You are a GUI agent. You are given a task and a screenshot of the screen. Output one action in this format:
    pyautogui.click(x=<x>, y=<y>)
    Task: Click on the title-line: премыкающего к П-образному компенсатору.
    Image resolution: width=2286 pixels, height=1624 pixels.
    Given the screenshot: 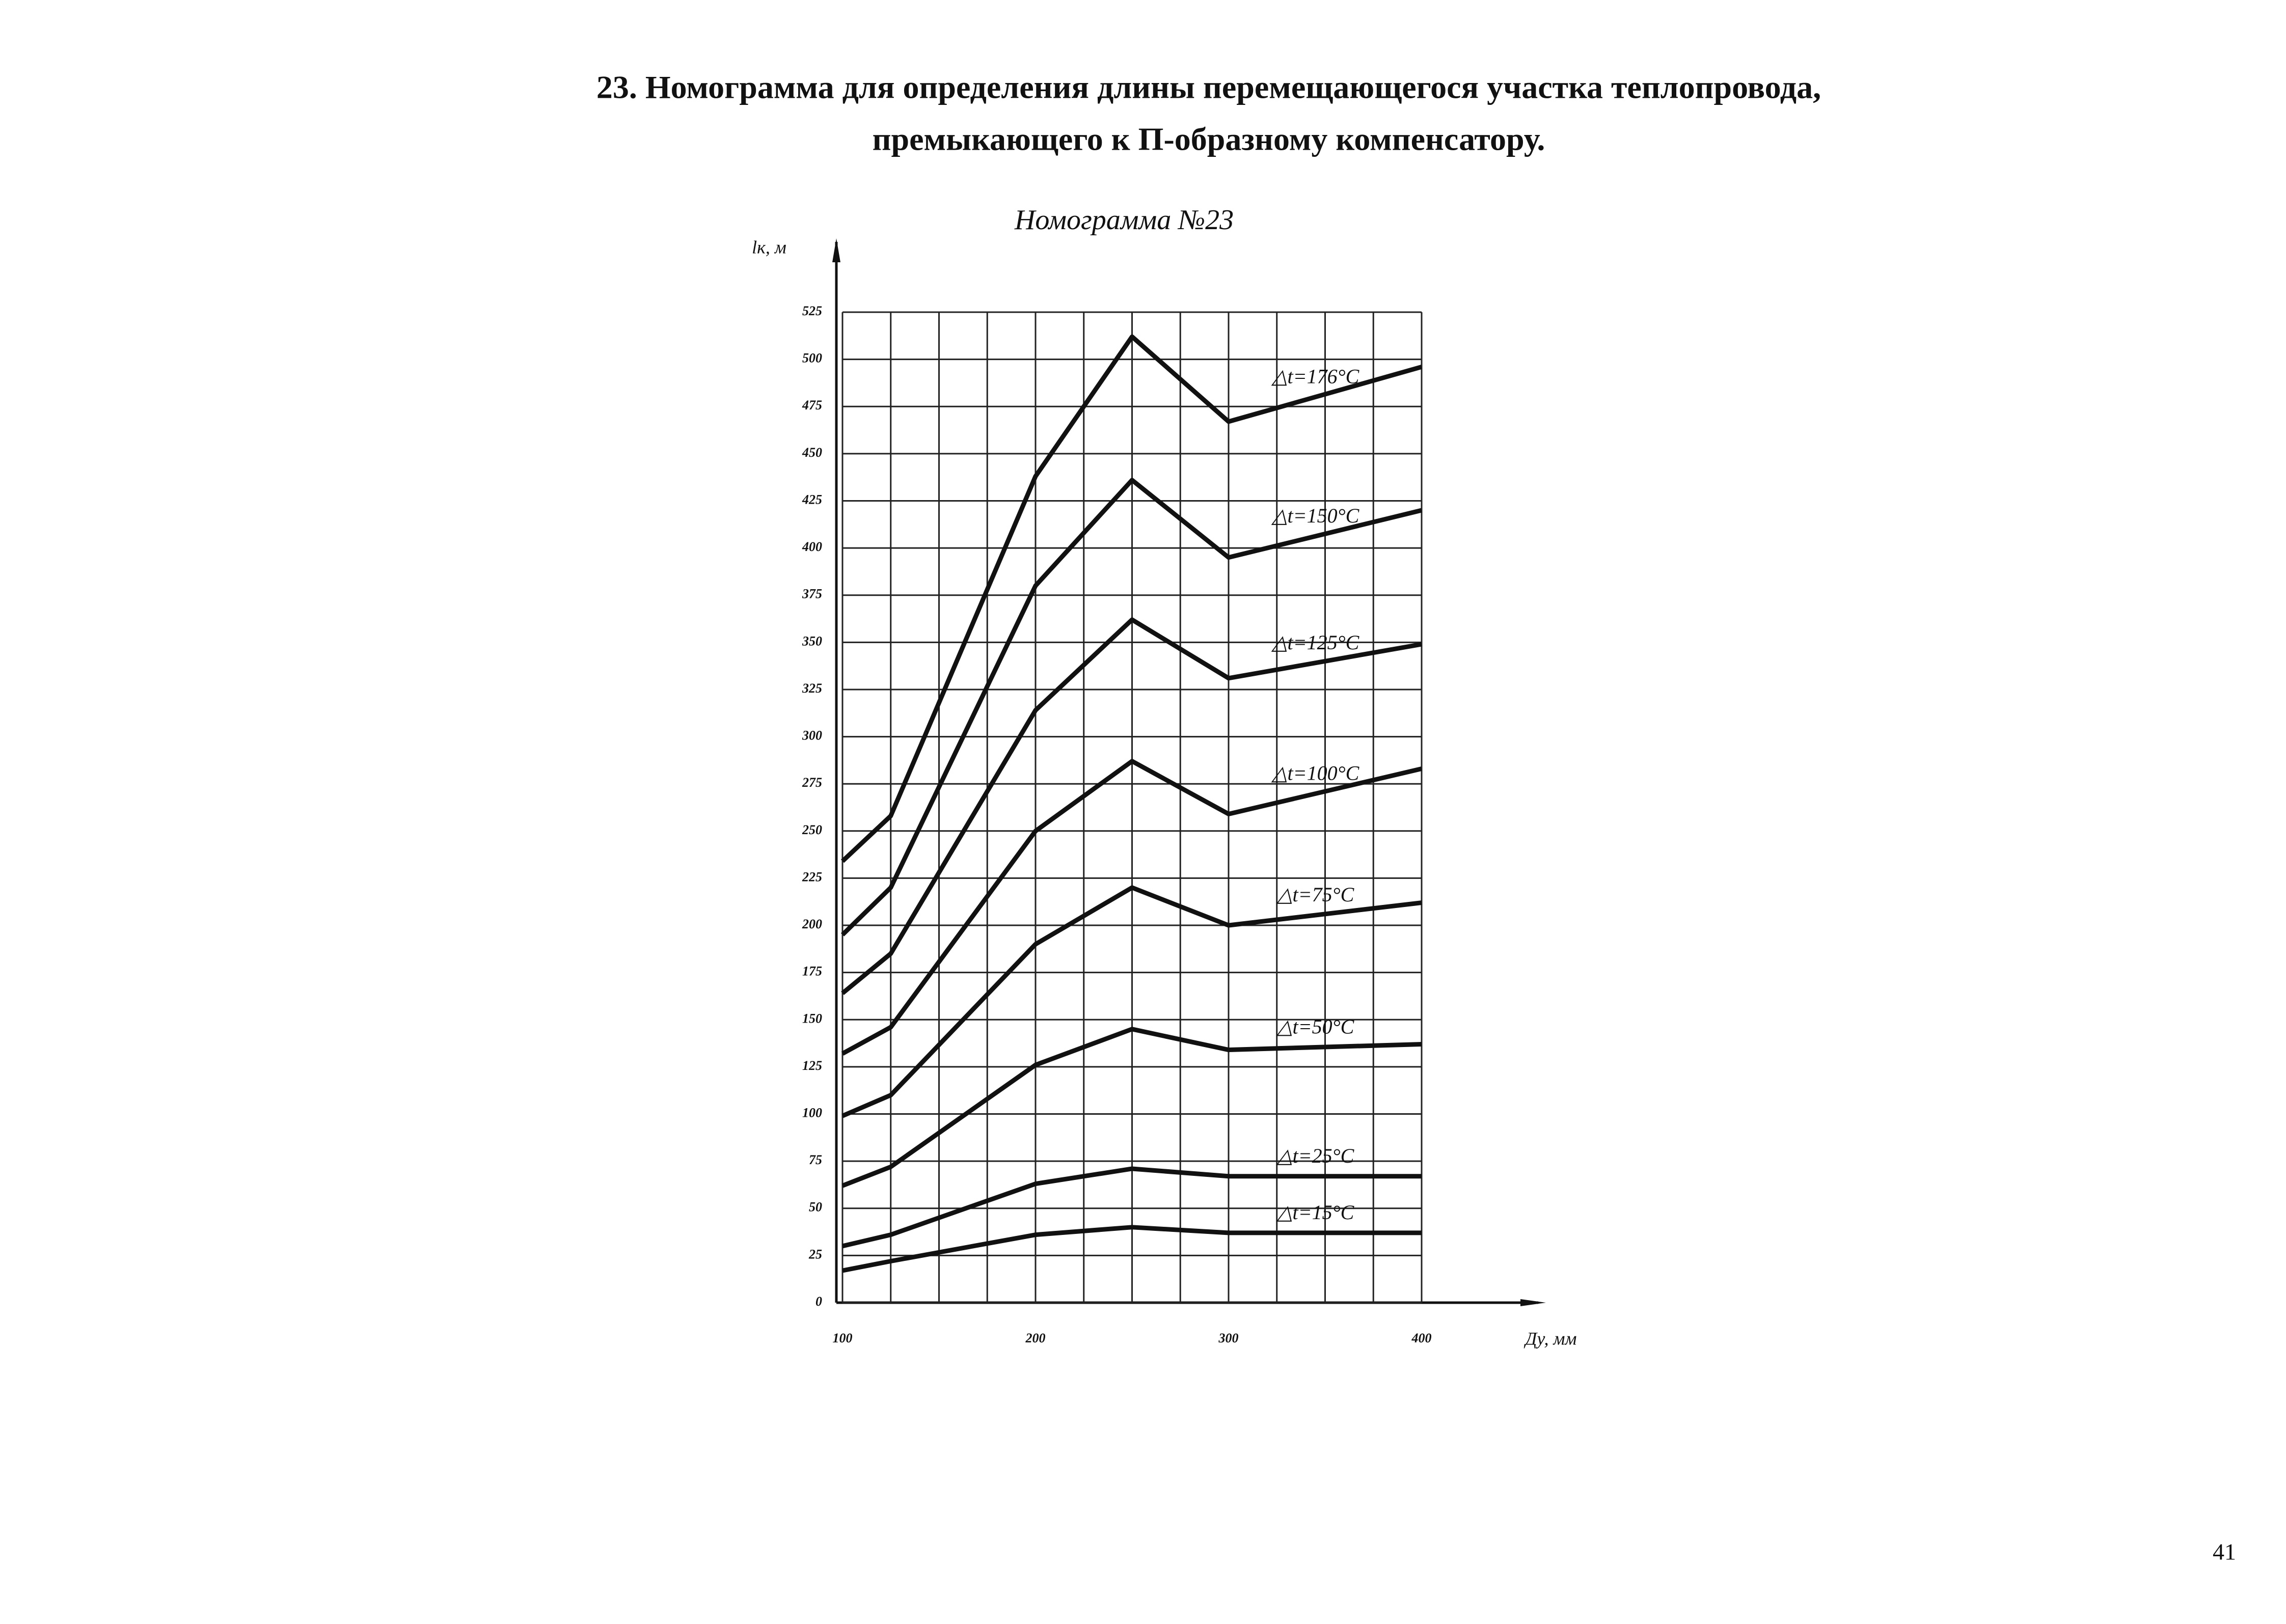 What is the action you would take?
    pyautogui.click(x=1209, y=139)
    